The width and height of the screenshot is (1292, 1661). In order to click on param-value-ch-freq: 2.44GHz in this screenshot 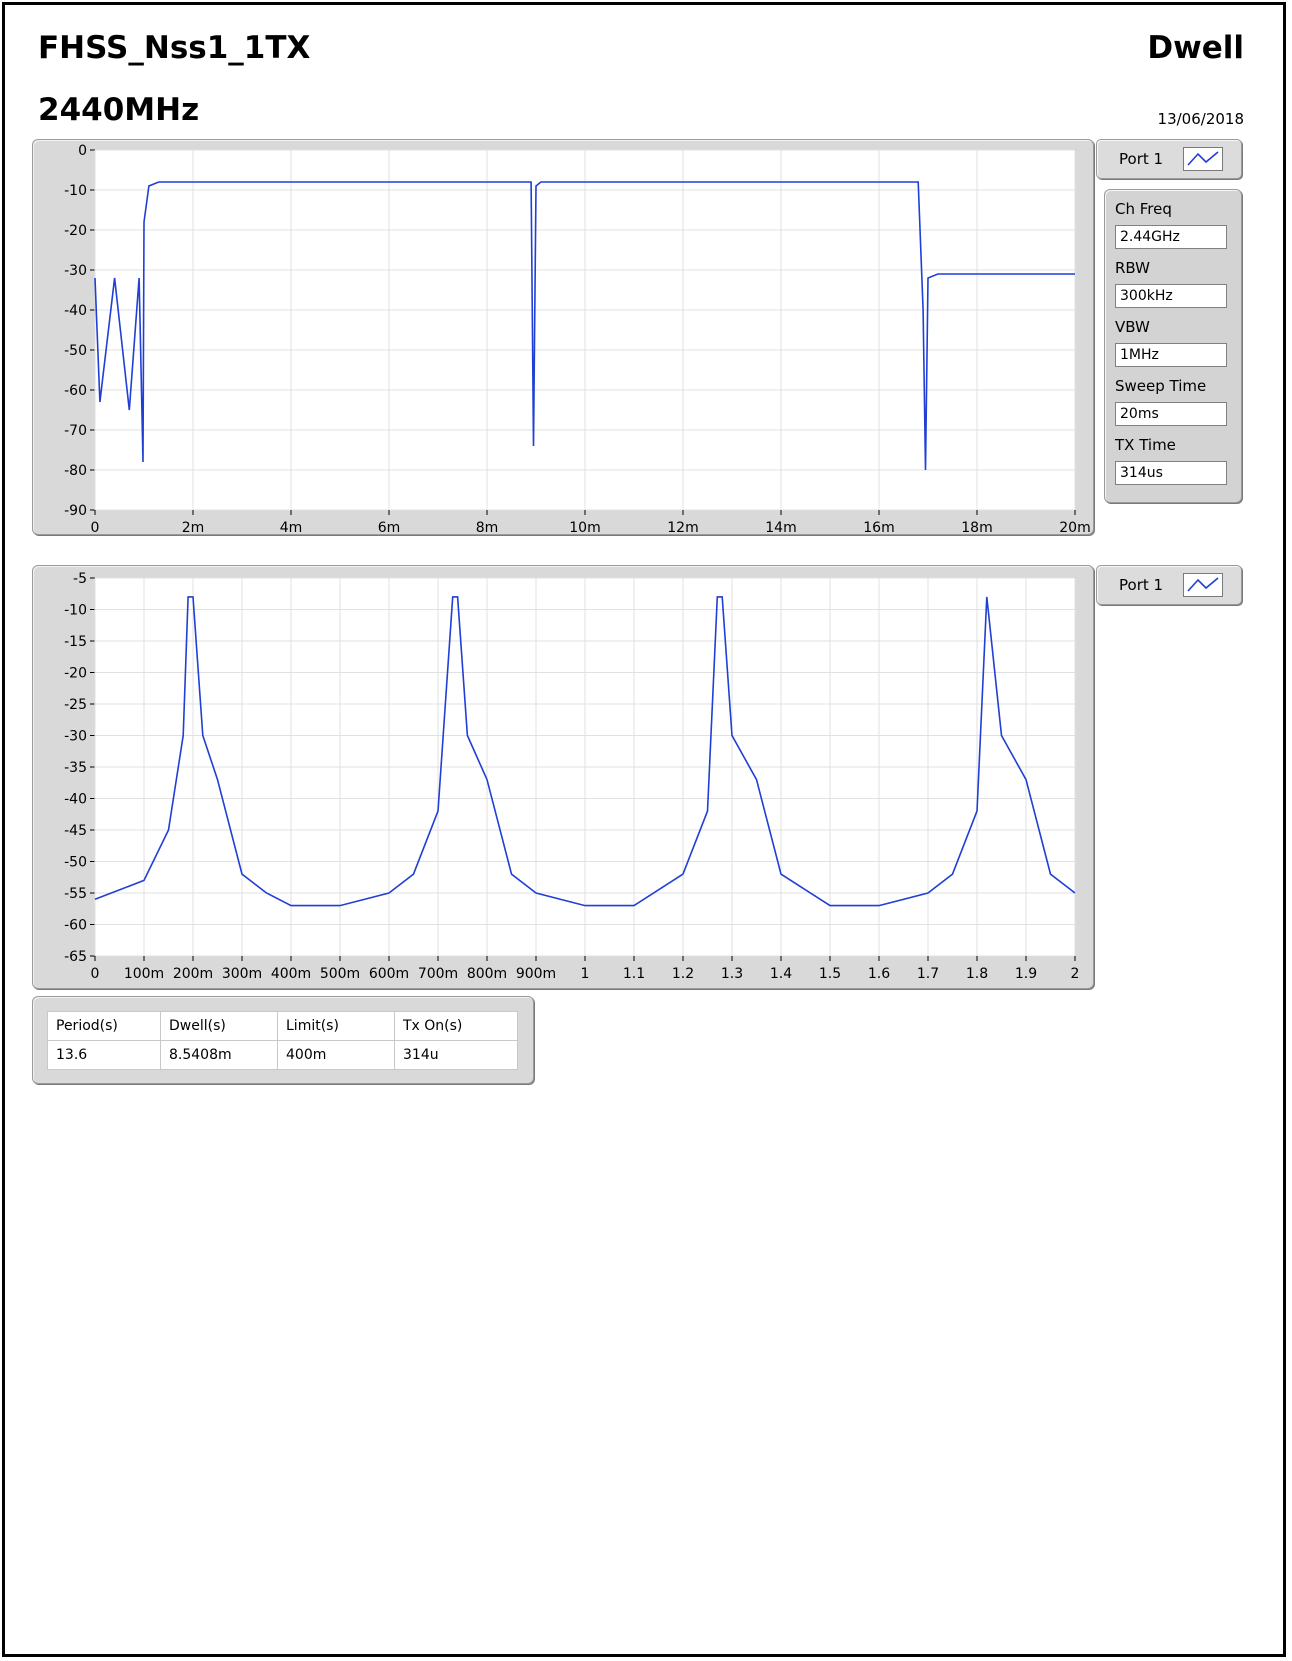, I will do `click(1171, 237)`.